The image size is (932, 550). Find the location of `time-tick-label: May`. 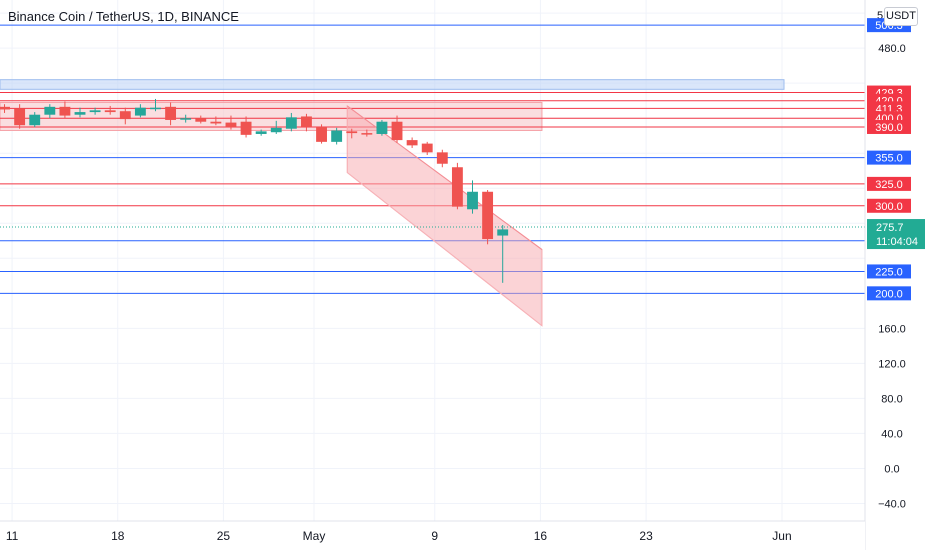

time-tick-label: May is located at coordinates (314, 536).